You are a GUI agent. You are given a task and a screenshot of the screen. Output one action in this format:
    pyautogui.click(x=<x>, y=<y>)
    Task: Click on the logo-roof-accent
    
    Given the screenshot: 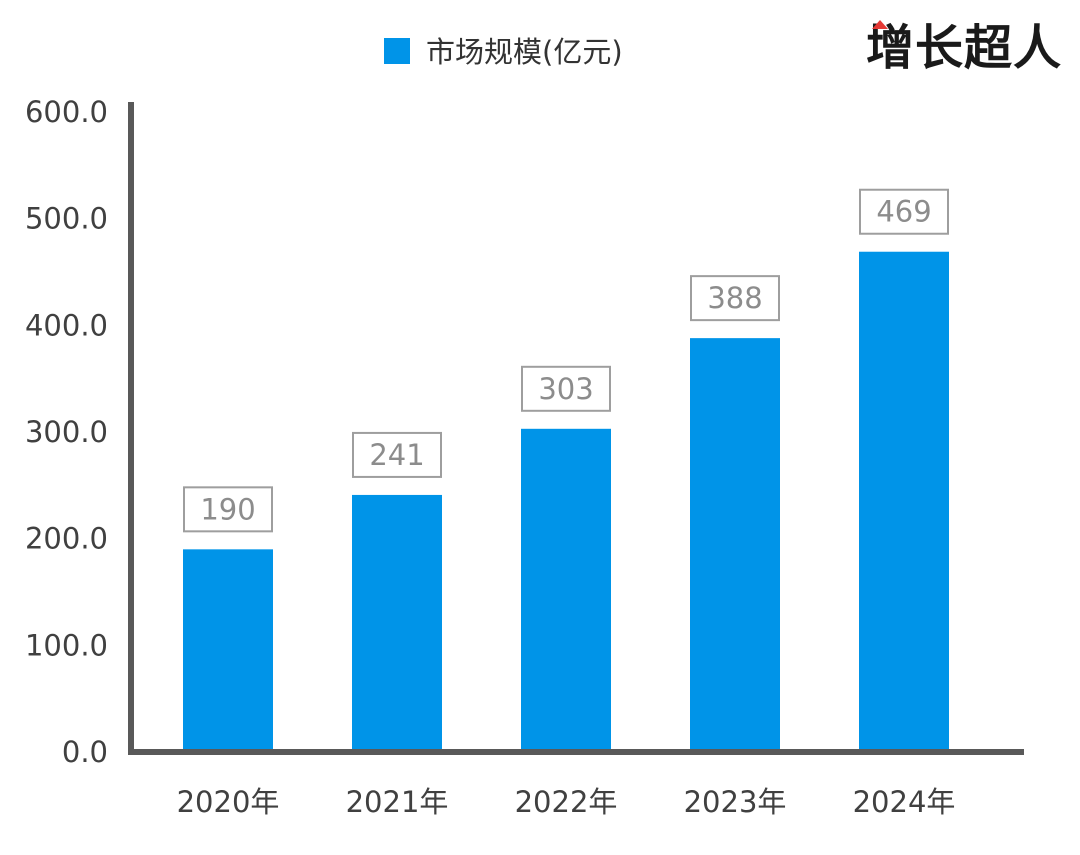 What is the action you would take?
    pyautogui.click(x=880, y=24)
    